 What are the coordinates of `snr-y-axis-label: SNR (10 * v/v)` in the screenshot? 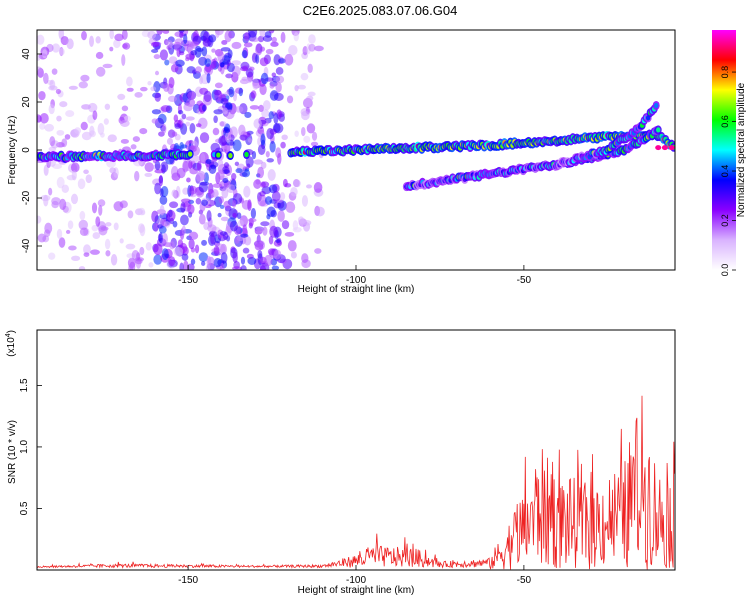 It's located at (12, 452).